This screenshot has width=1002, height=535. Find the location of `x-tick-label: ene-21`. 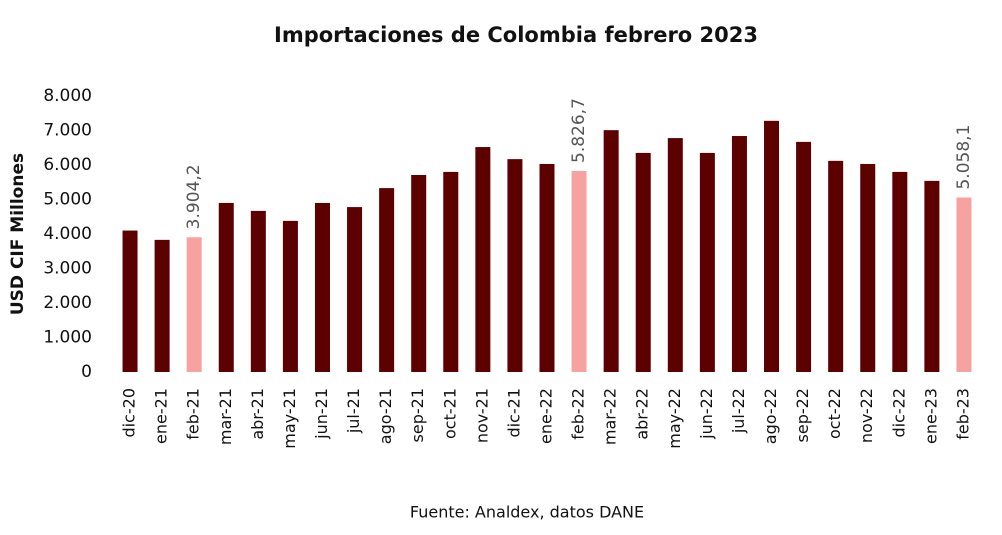

x-tick-label: ene-21 is located at coordinates (161, 416).